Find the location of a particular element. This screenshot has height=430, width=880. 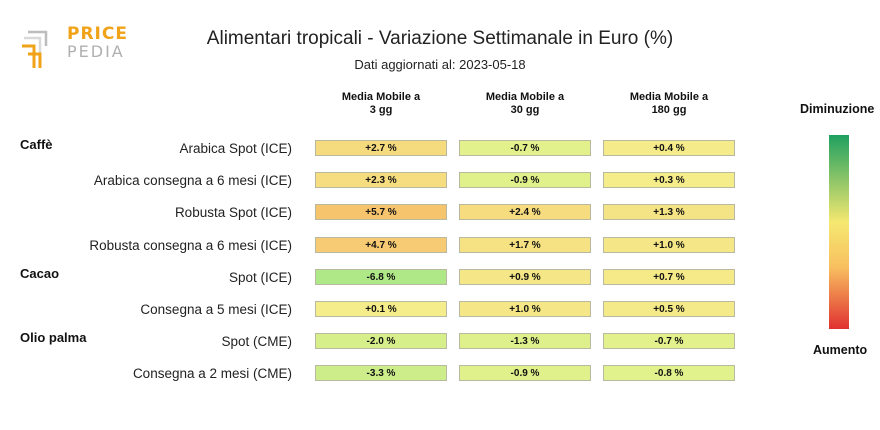

value-cell: +2.7 % is located at coordinates (381, 148).